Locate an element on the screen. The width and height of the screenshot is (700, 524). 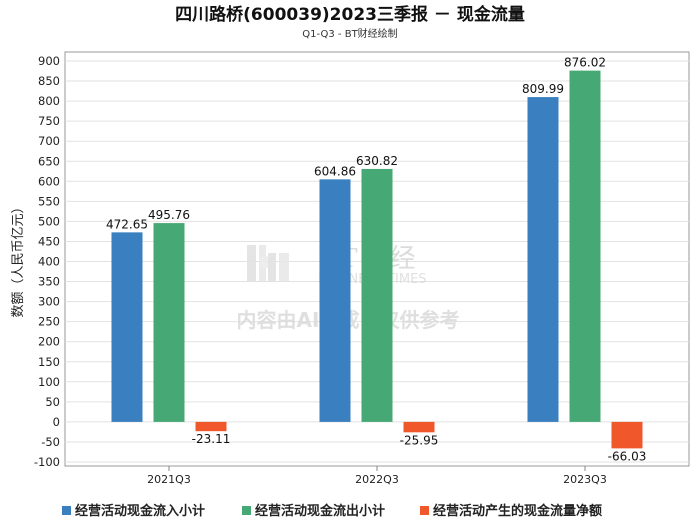
data-label-net-2022Q3: -25.95 is located at coordinates (419, 440).